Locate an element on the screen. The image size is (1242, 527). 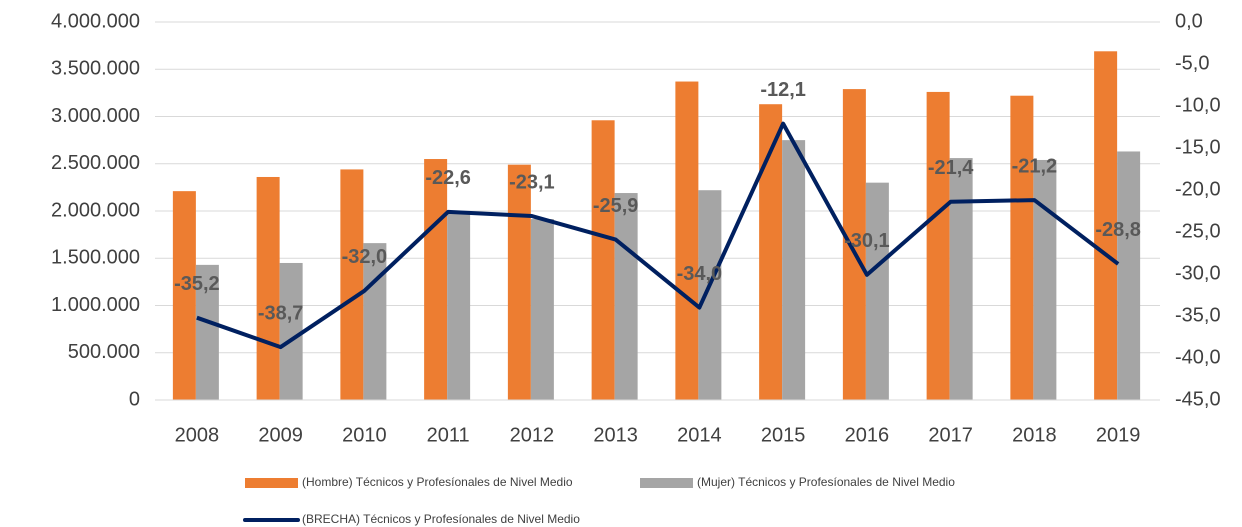
y-tick-label: 2.500.000 is located at coordinates (95, 163).